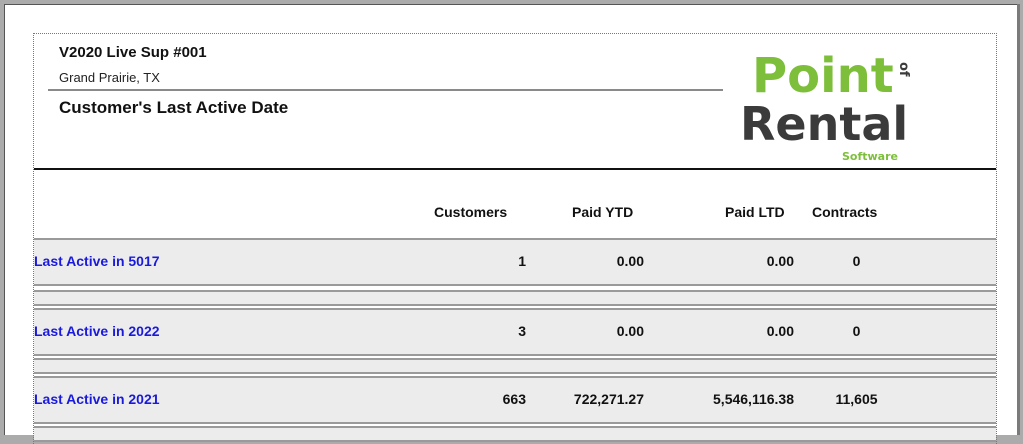  What do you see at coordinates (174, 107) in the screenshot?
I see `report-title: Customer's Last Active Date` at bounding box center [174, 107].